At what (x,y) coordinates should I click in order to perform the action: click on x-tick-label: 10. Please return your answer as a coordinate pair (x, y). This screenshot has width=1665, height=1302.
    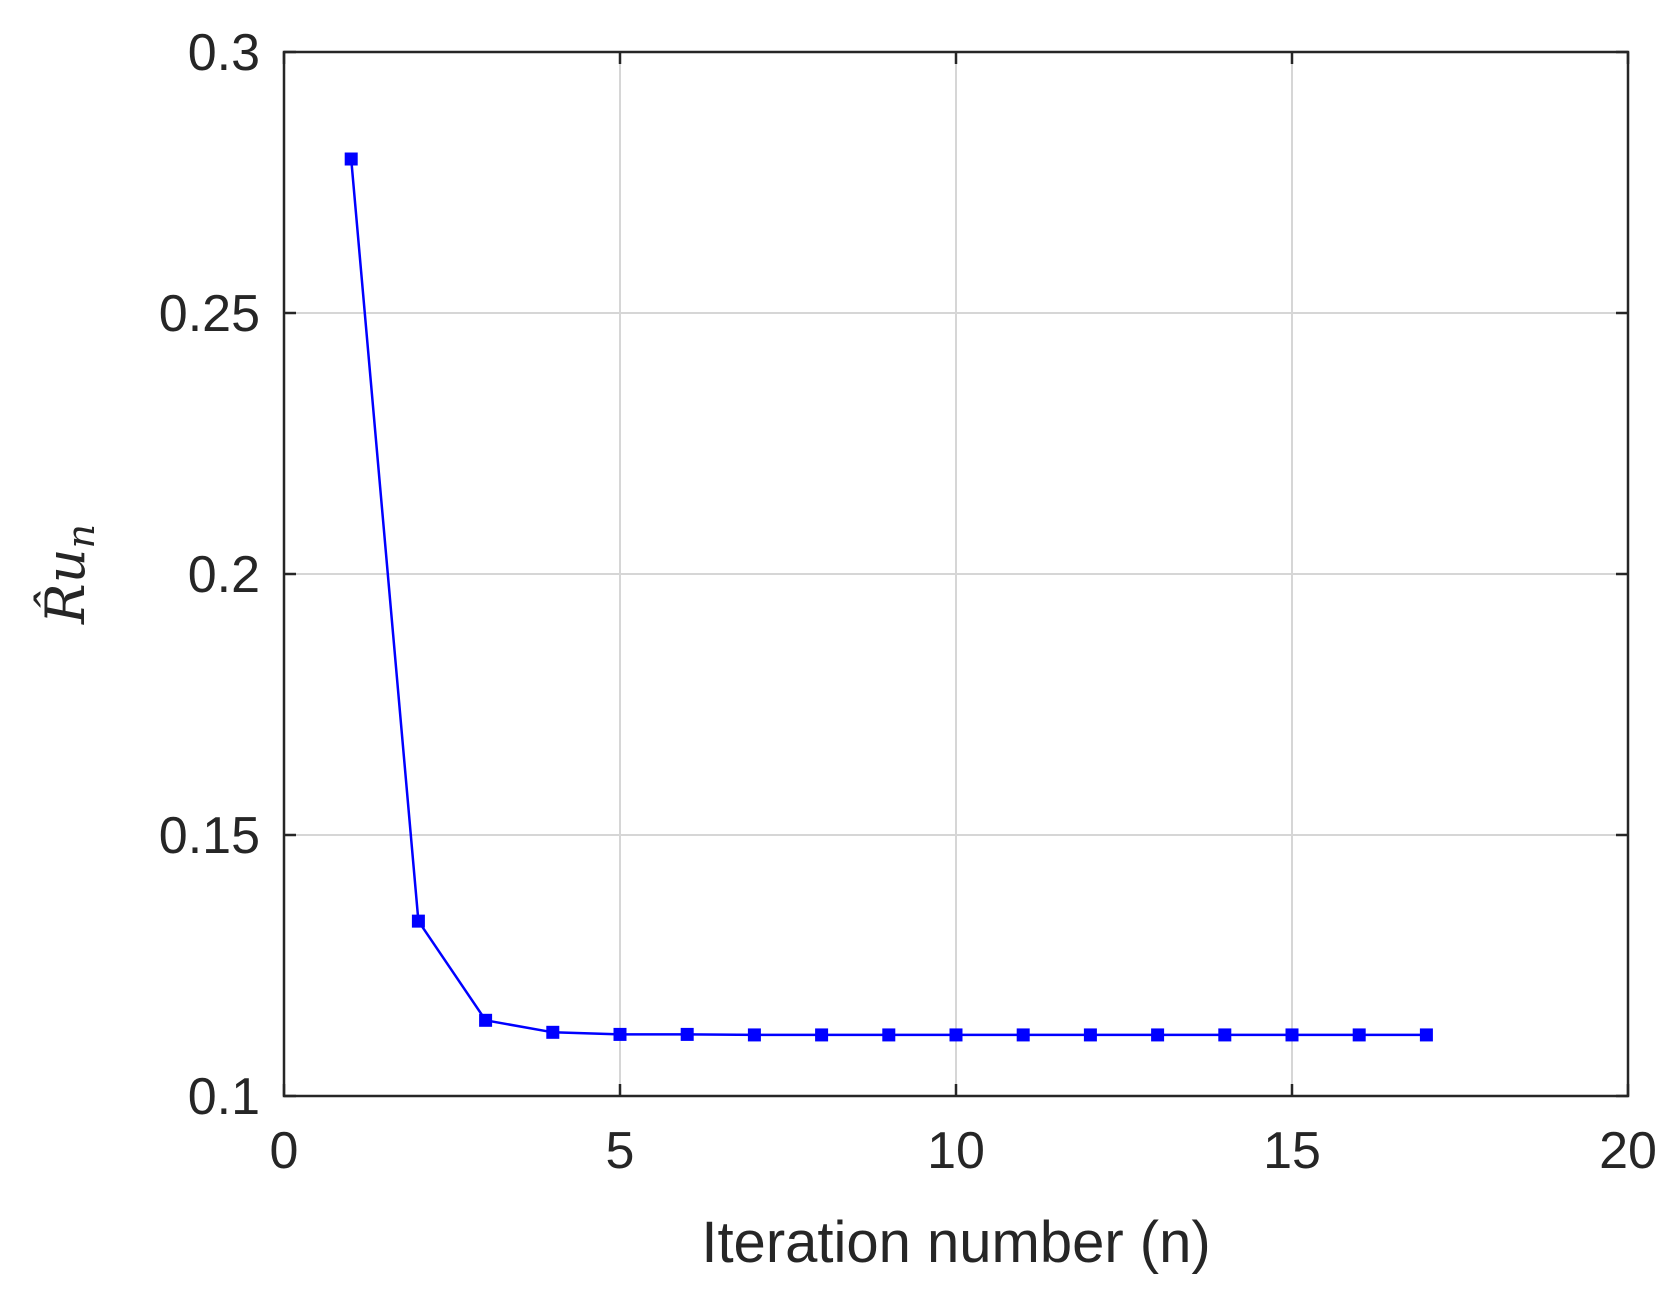
    Looking at the image, I should click on (956, 1151).